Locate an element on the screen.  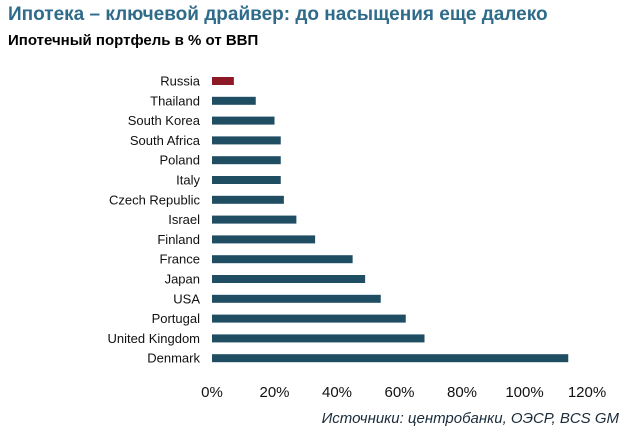
category-label: France is located at coordinates (180, 259).